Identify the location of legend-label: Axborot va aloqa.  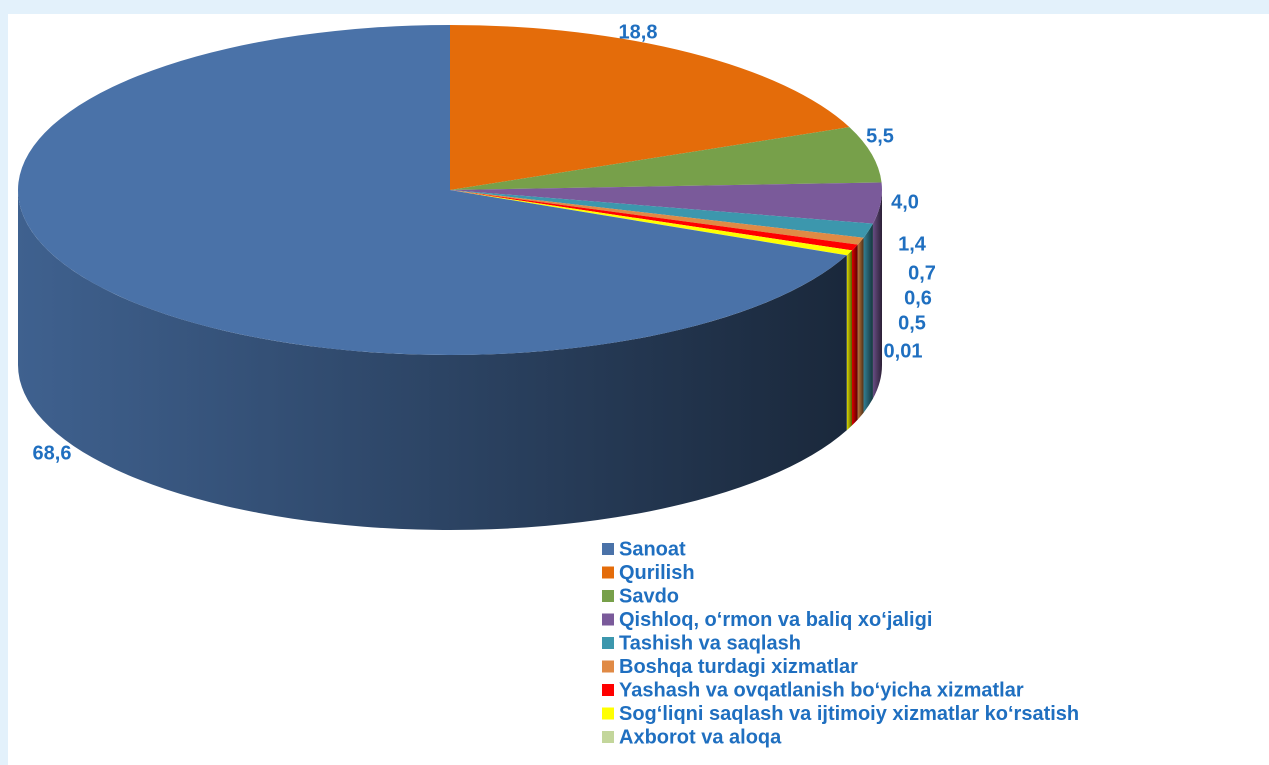
(700, 737).